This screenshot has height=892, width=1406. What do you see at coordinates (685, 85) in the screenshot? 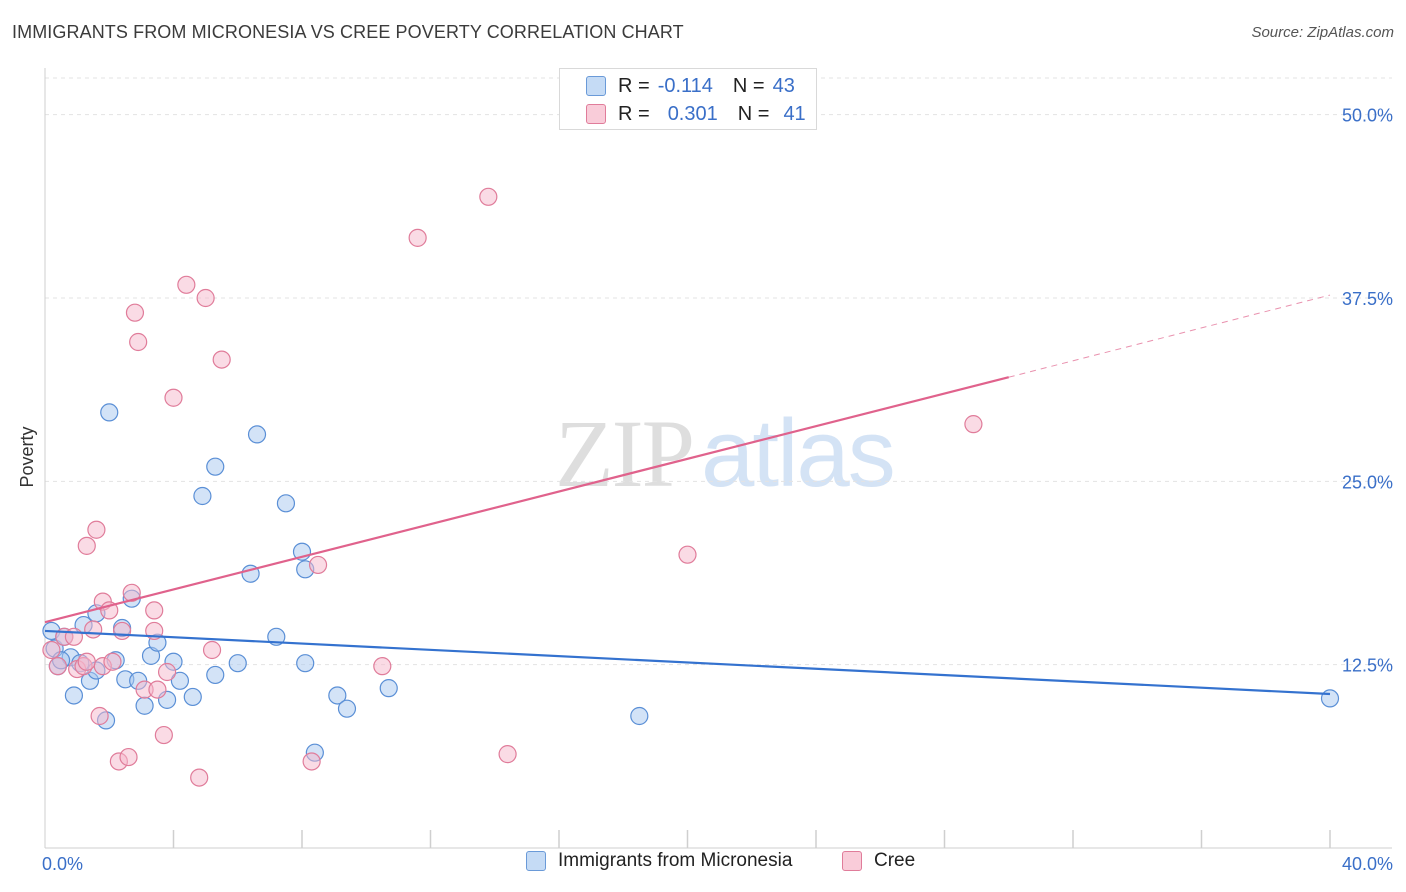
I see `legend-r-value: -0.114` at bounding box center [685, 85].